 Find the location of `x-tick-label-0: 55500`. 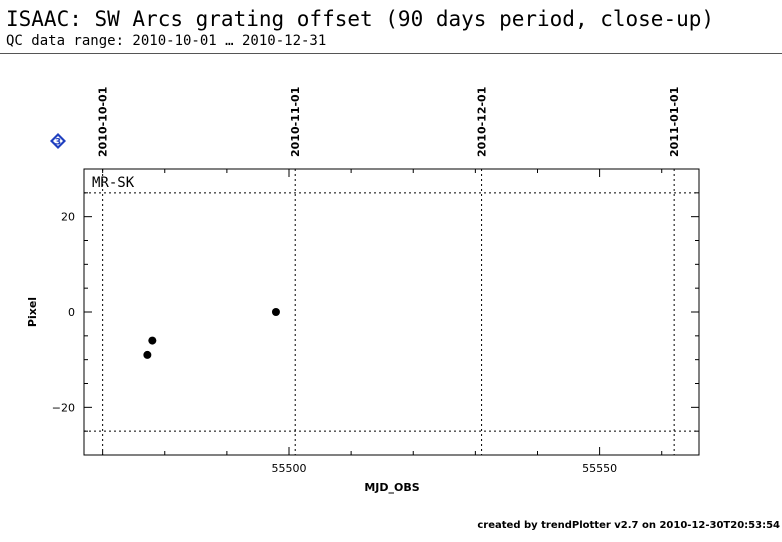

x-tick-label-0: 55500 is located at coordinates (289, 468).